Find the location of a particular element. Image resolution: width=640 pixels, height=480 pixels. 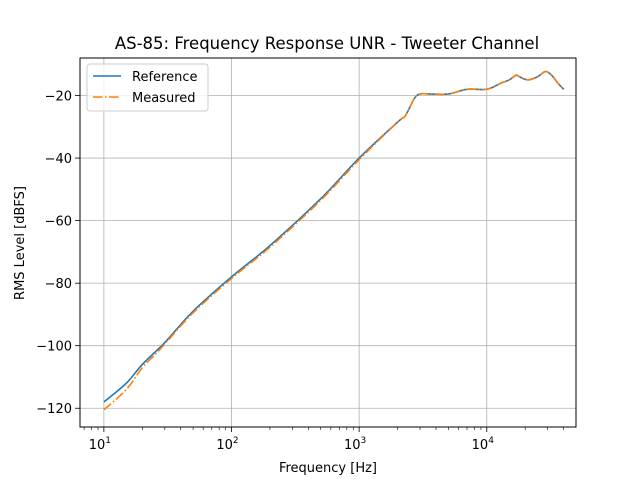

x-tick-label: 10² is located at coordinates (227, 444).